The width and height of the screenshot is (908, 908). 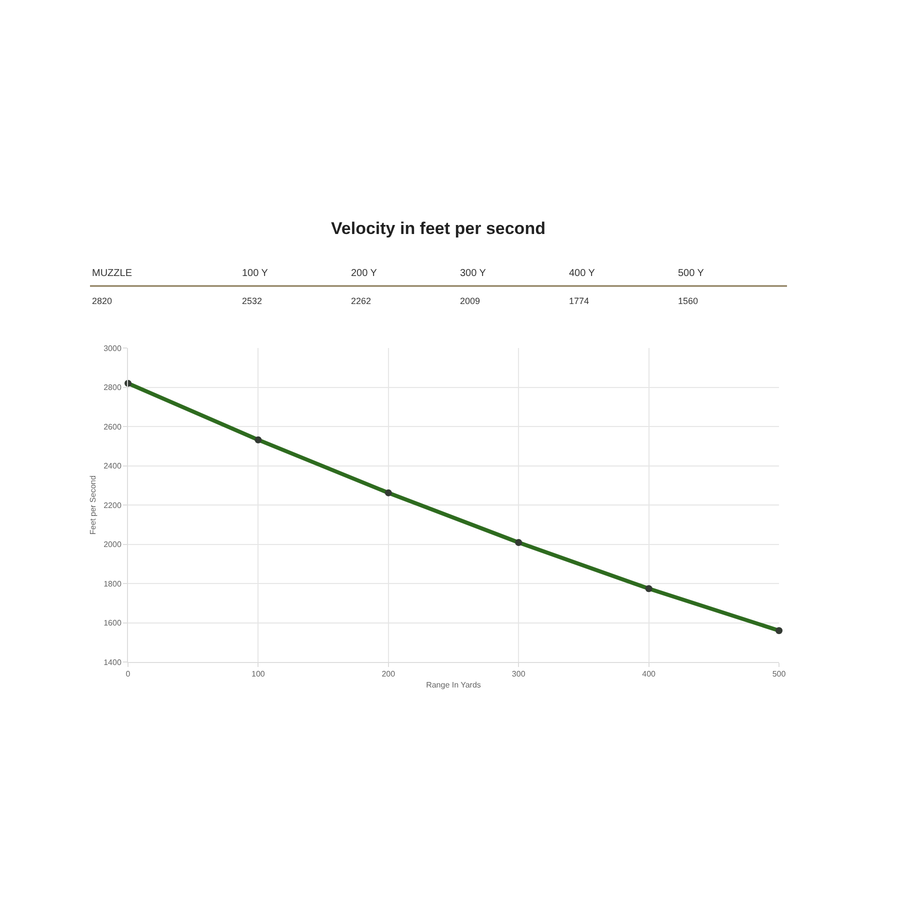 I want to click on y-tick-label: 2400, so click(x=113, y=466).